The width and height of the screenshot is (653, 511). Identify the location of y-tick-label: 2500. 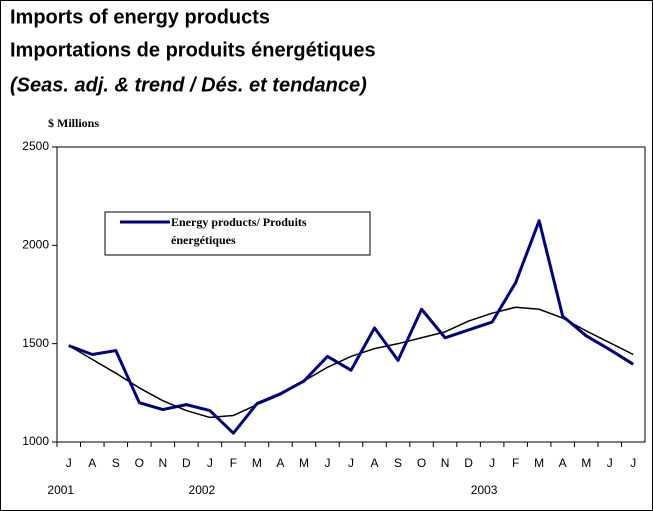
(35, 146).